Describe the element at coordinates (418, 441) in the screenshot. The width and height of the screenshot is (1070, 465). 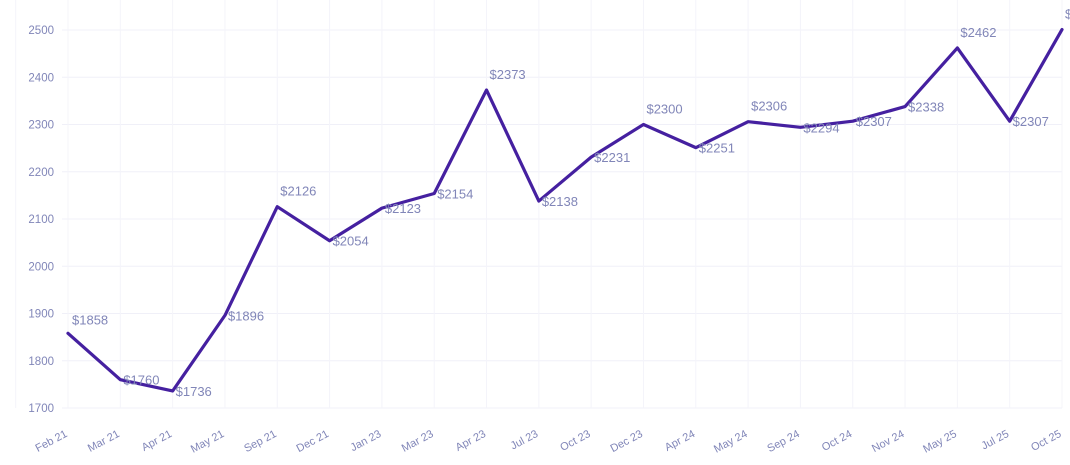
I see `x-axis-tick-label: Mar 23` at that location.